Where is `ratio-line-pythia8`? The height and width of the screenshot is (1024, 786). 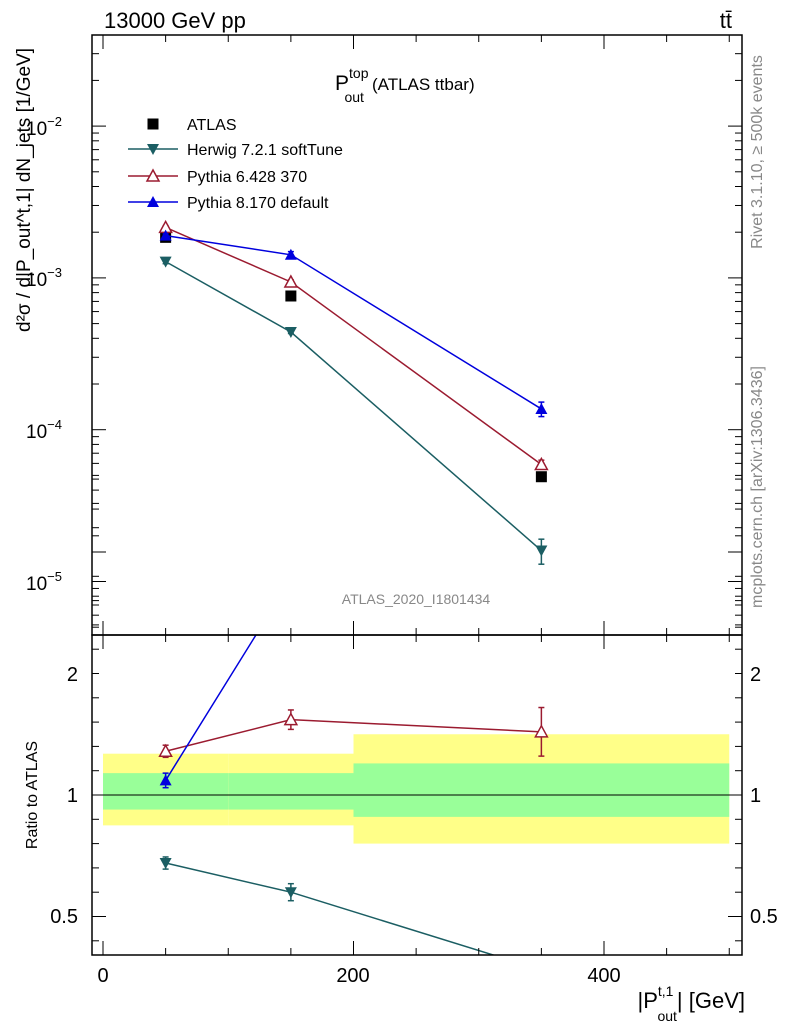 ratio-line-pythia8 is located at coordinates (210, 708).